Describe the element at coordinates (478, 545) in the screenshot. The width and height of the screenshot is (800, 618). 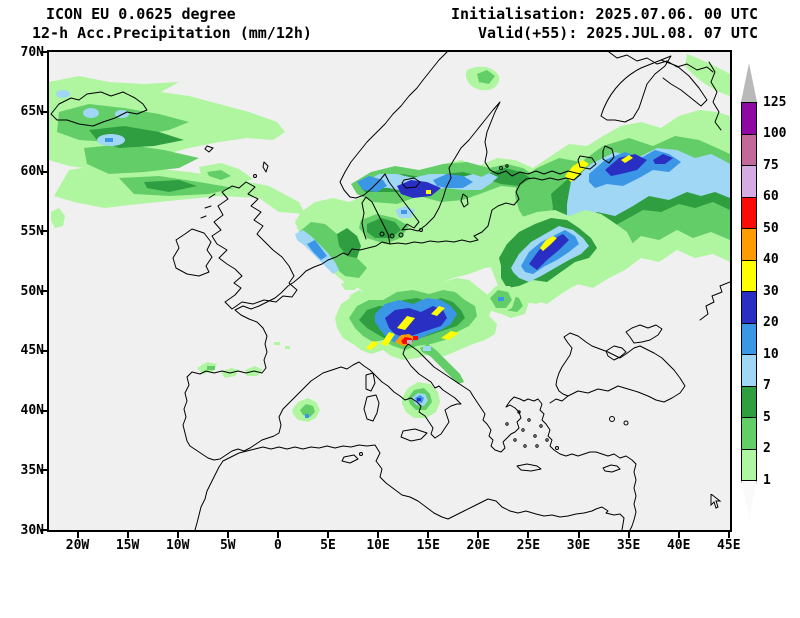
I see `lon-tick-label: 20E` at that location.